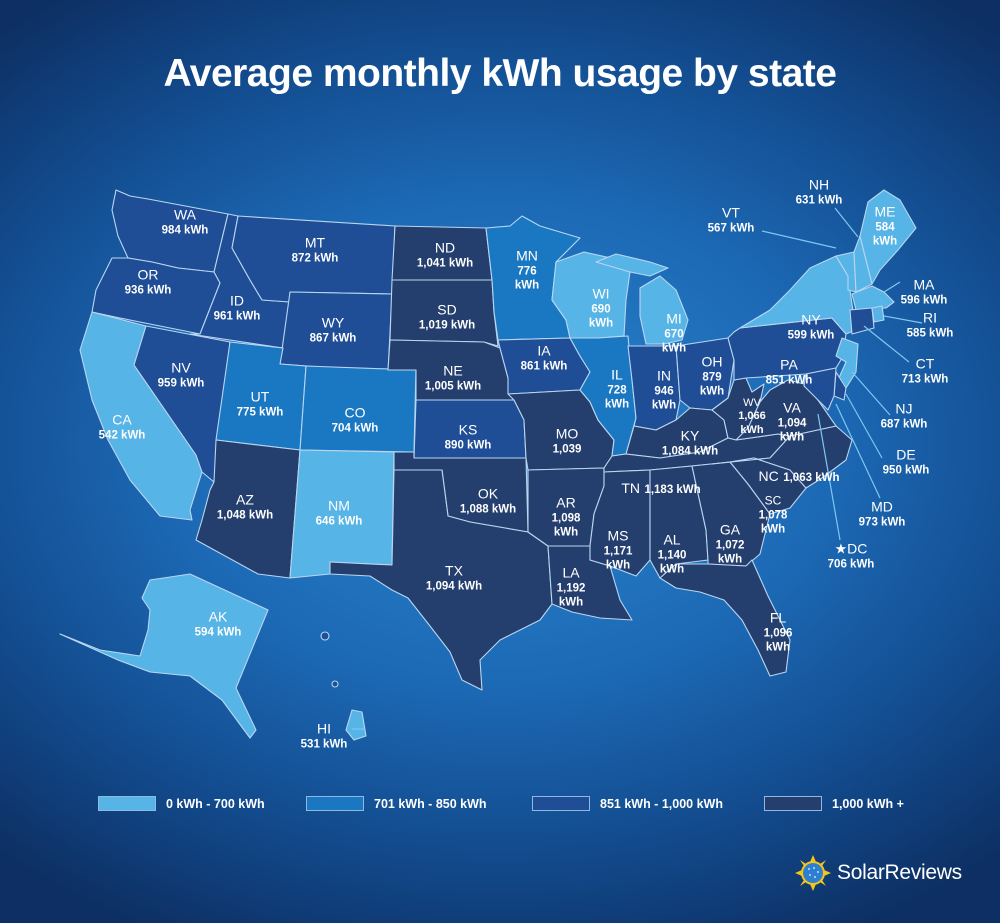 The image size is (1000, 923). I want to click on label-NV: NV 959 kWh, so click(181, 374).